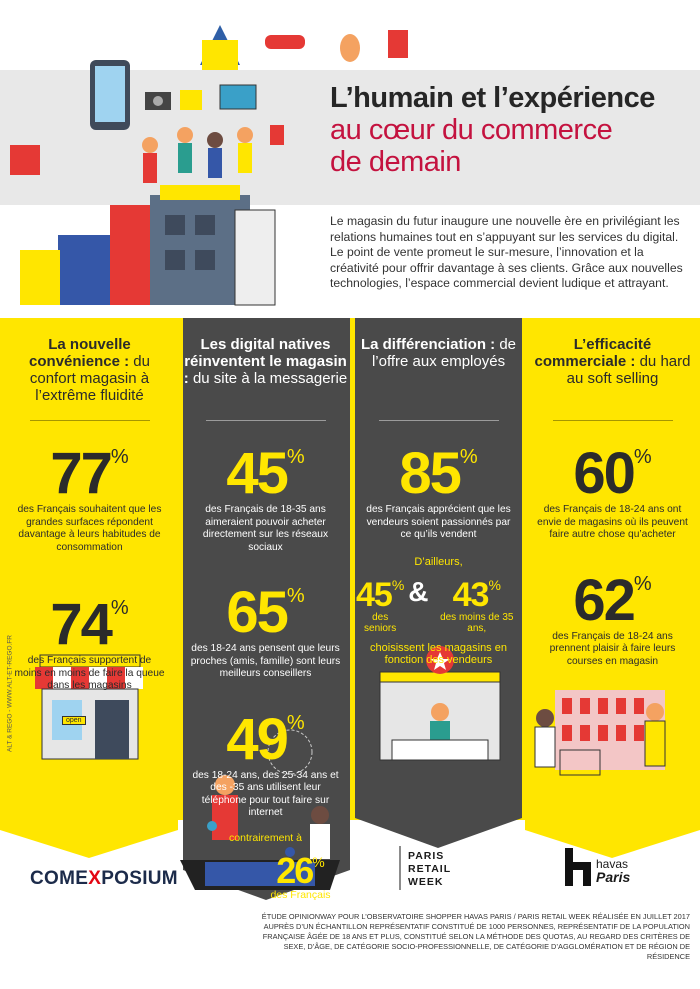 The width and height of the screenshot is (700, 989). I want to click on stat-number: 62%, so click(612, 592).